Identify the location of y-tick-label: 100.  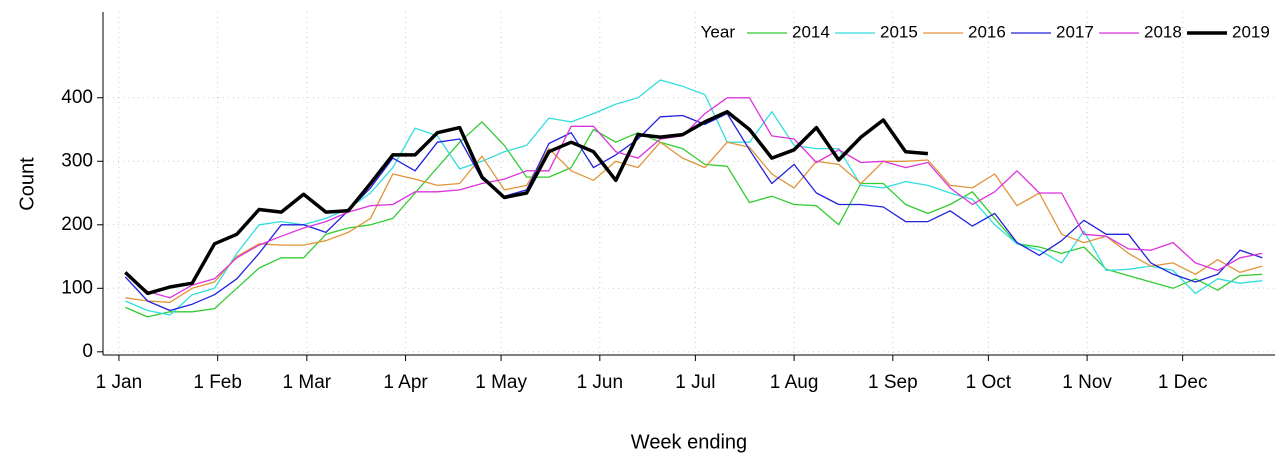
(77, 287).